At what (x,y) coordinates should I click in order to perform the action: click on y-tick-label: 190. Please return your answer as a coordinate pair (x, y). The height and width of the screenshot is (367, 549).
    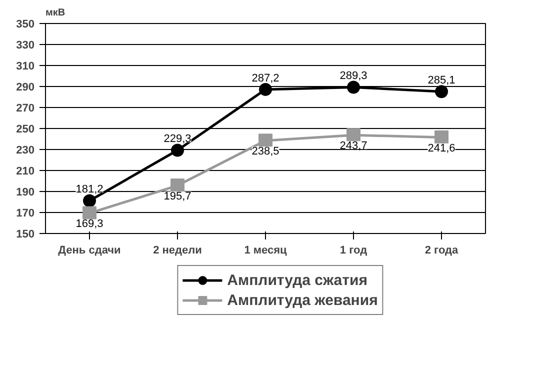
    Looking at the image, I should click on (25, 192).